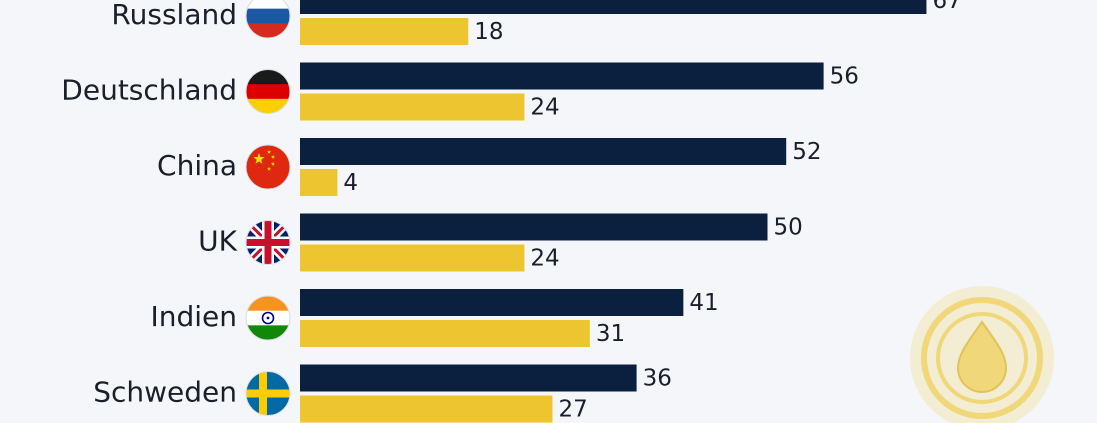 The height and width of the screenshot is (423, 1097). What do you see at coordinates (703, 303) in the screenshot?
I see `value-label: 41` at bounding box center [703, 303].